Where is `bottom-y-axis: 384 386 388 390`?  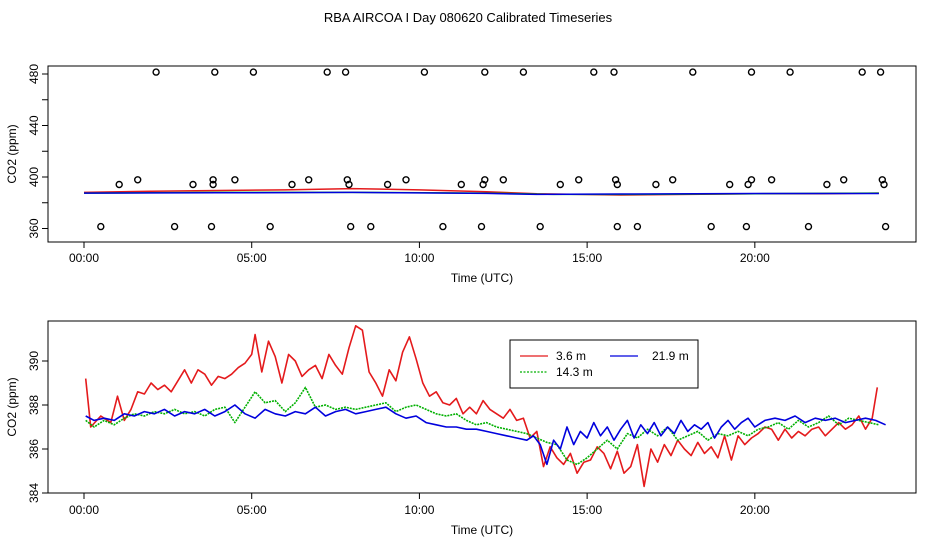 bottom-y-axis: 384 386 388 390 is located at coordinates (37, 427).